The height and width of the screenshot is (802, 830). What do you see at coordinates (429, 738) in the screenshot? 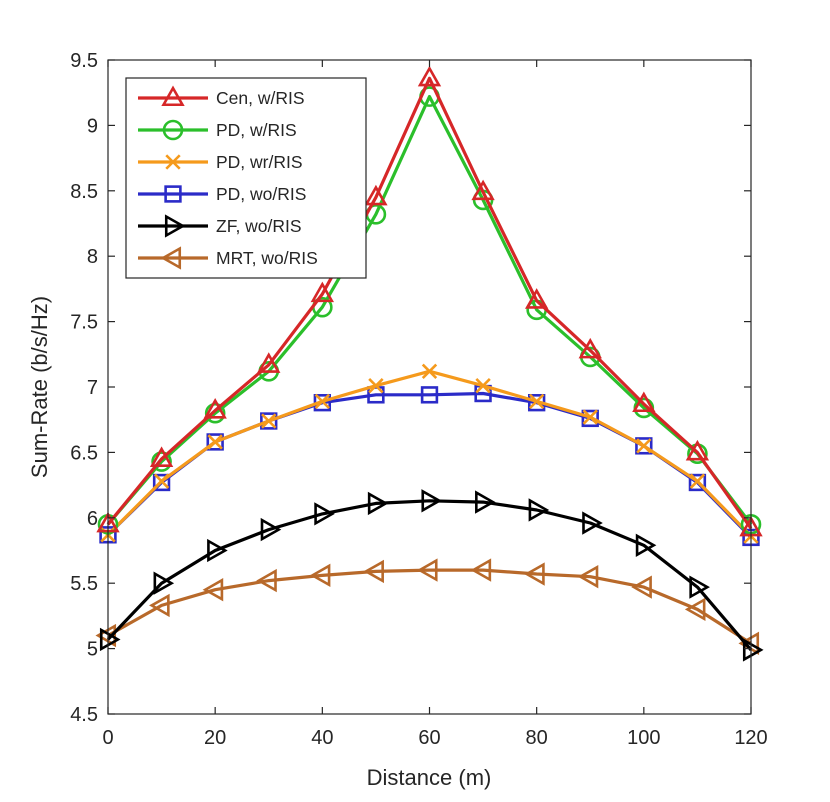
I see `x-tick-label: 60` at bounding box center [429, 738].